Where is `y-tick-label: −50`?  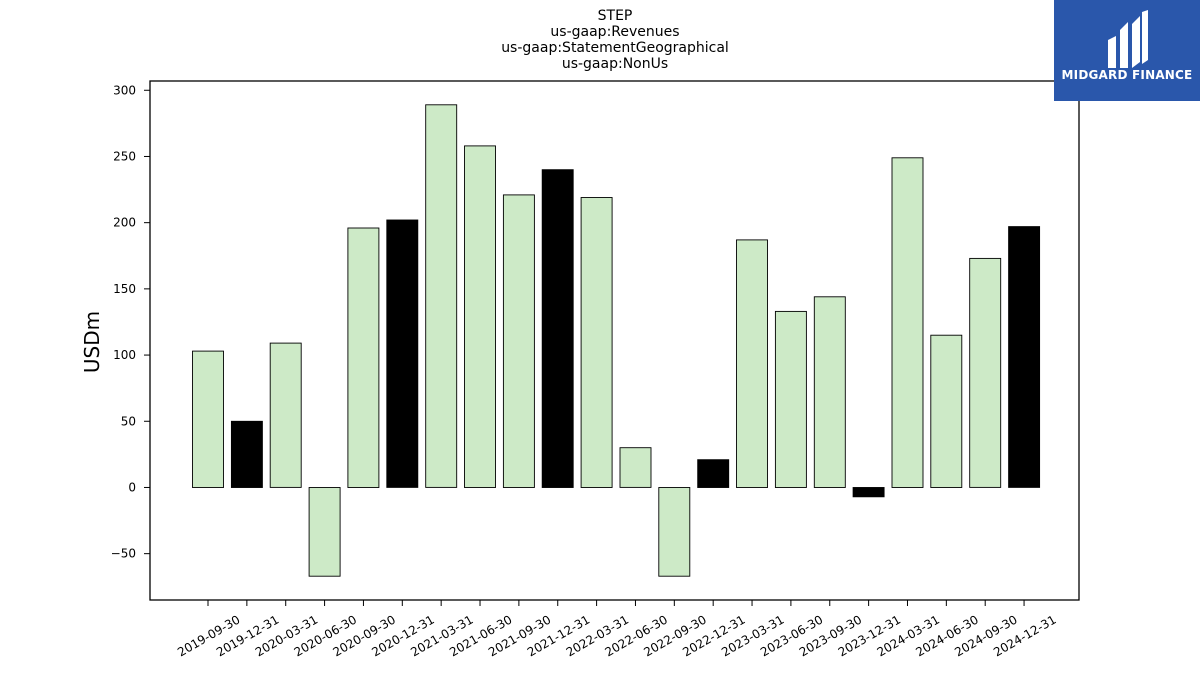 y-tick-label: −50 is located at coordinates (123, 554).